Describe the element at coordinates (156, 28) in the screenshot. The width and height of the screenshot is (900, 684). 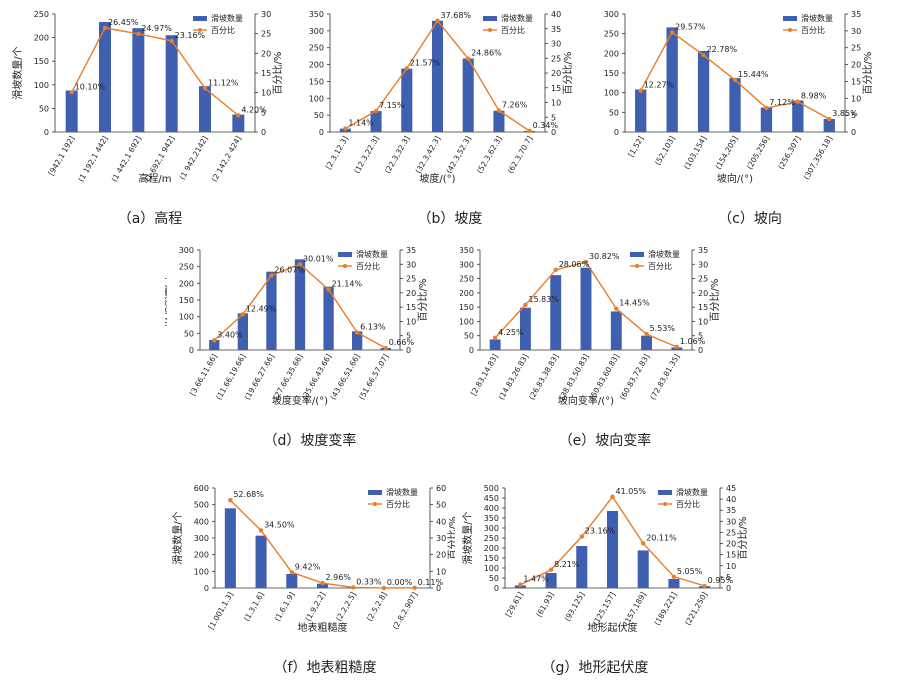
I see `data-label: 24.97%` at that location.